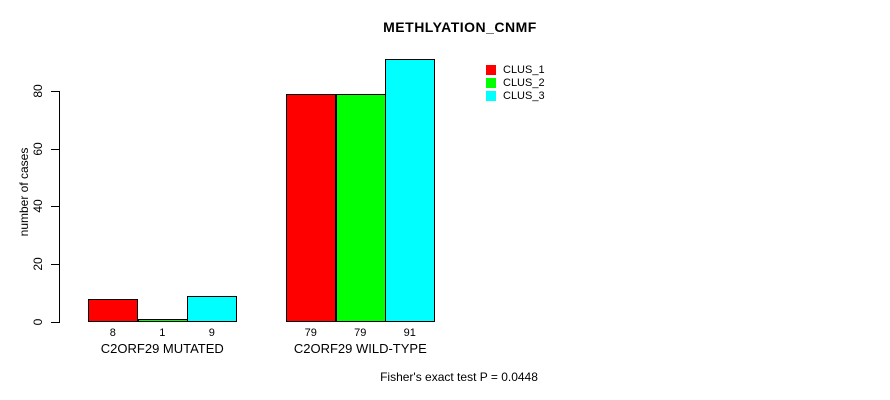 The width and height of the screenshot is (890, 400). What do you see at coordinates (38, 322) in the screenshot?
I see `y-tick-label: 0` at bounding box center [38, 322].